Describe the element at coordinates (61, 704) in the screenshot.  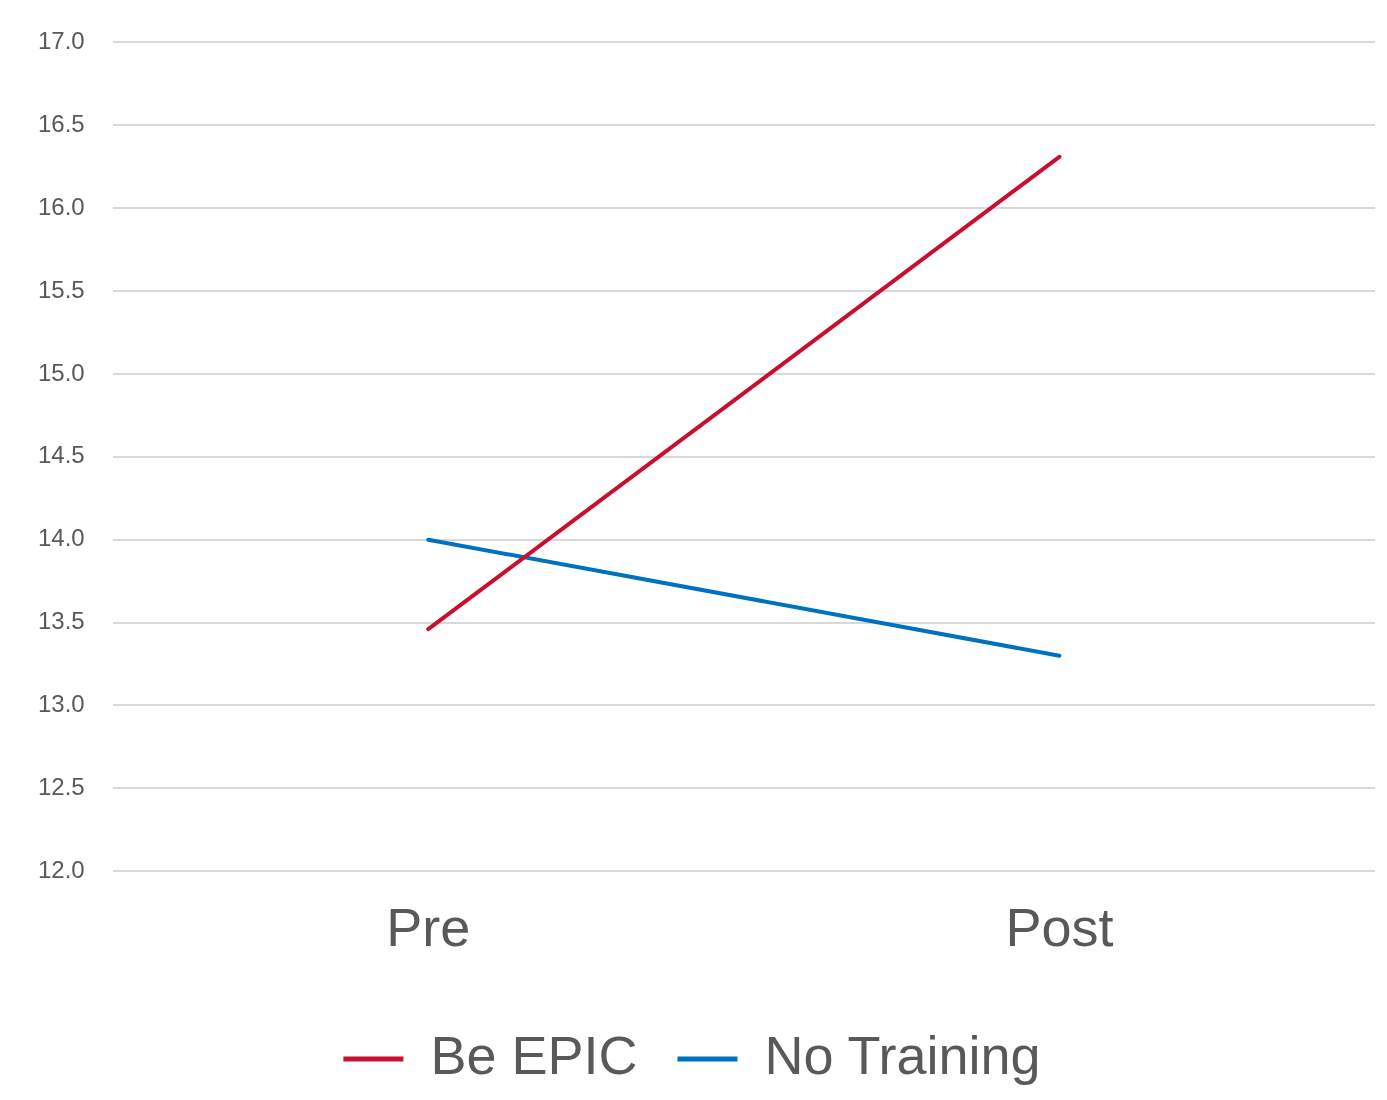
I see `y-tick-label: 13.0` at that location.